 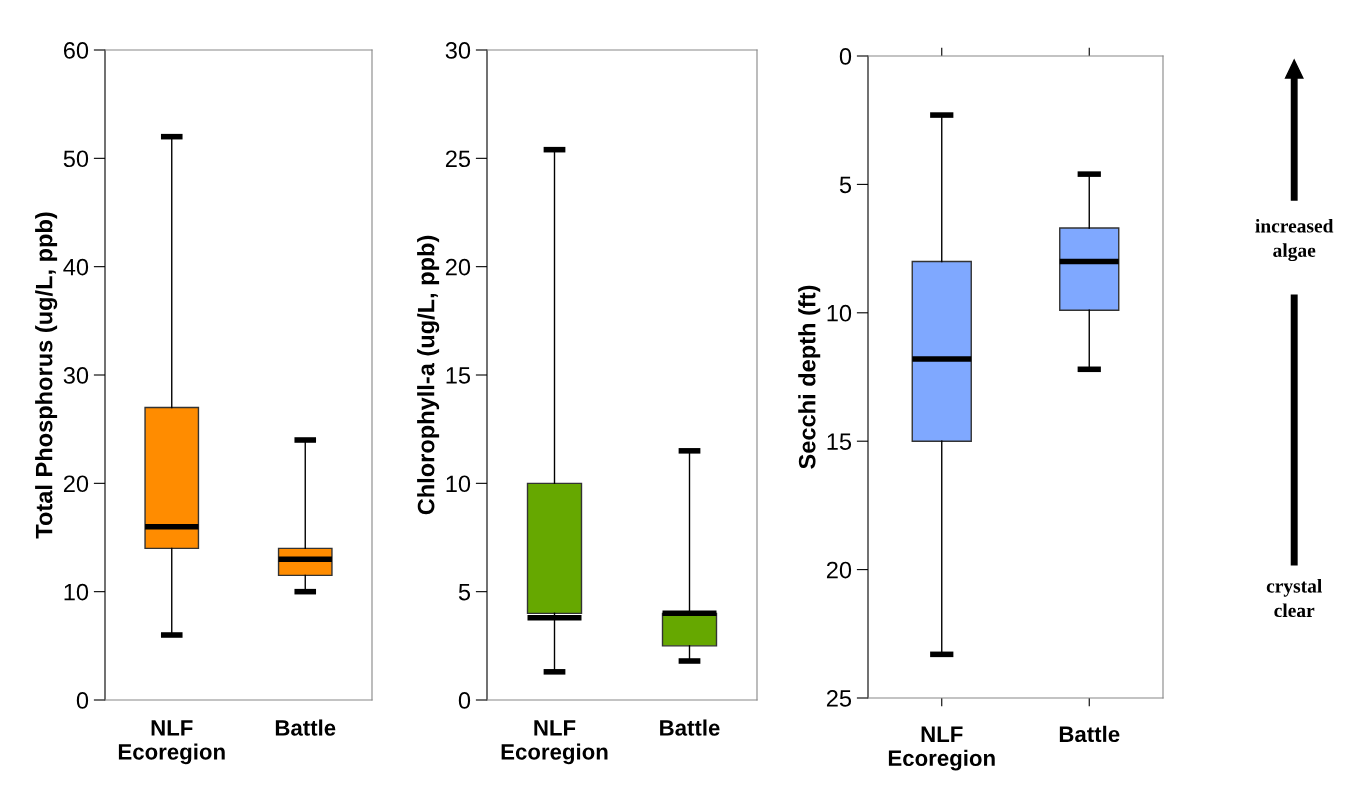 What do you see at coordinates (428, 375) in the screenshot?
I see `y-axis-title: Chlorophyll-a (ug/L, ppb)` at bounding box center [428, 375].